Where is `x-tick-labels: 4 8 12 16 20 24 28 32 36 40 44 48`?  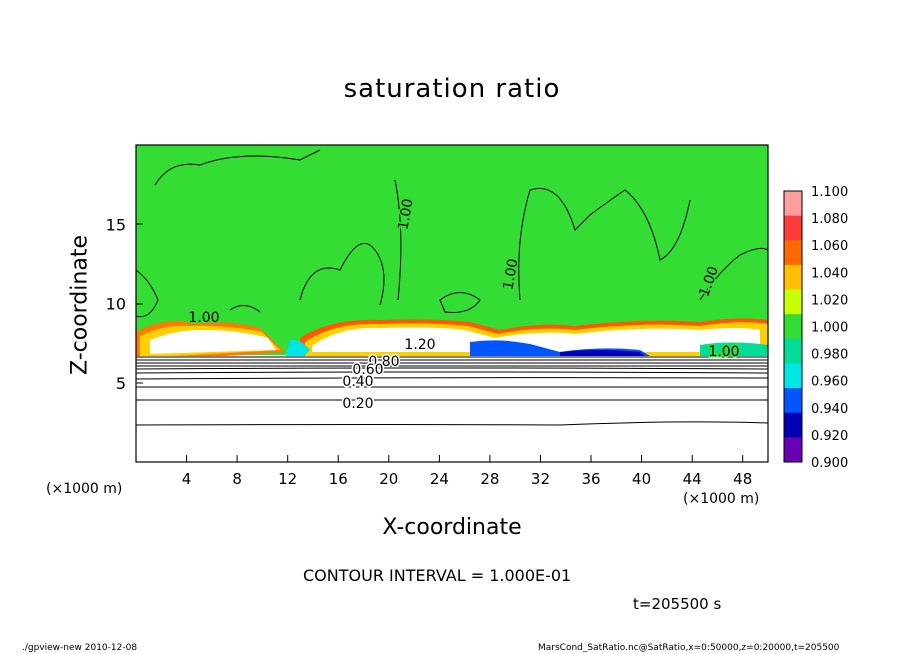 x-tick-labels: 4 8 12 16 20 24 28 32 36 40 44 48 is located at coordinates (467, 479).